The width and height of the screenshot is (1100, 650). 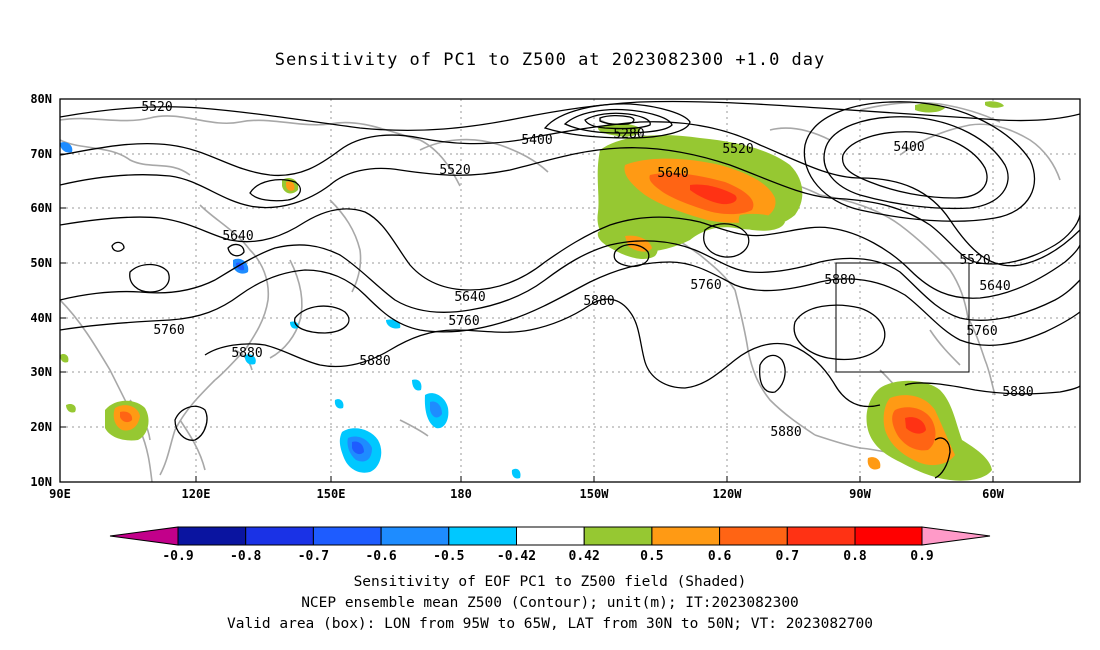 I want to click on colorbar-label: -0.9, so click(x=177, y=556).